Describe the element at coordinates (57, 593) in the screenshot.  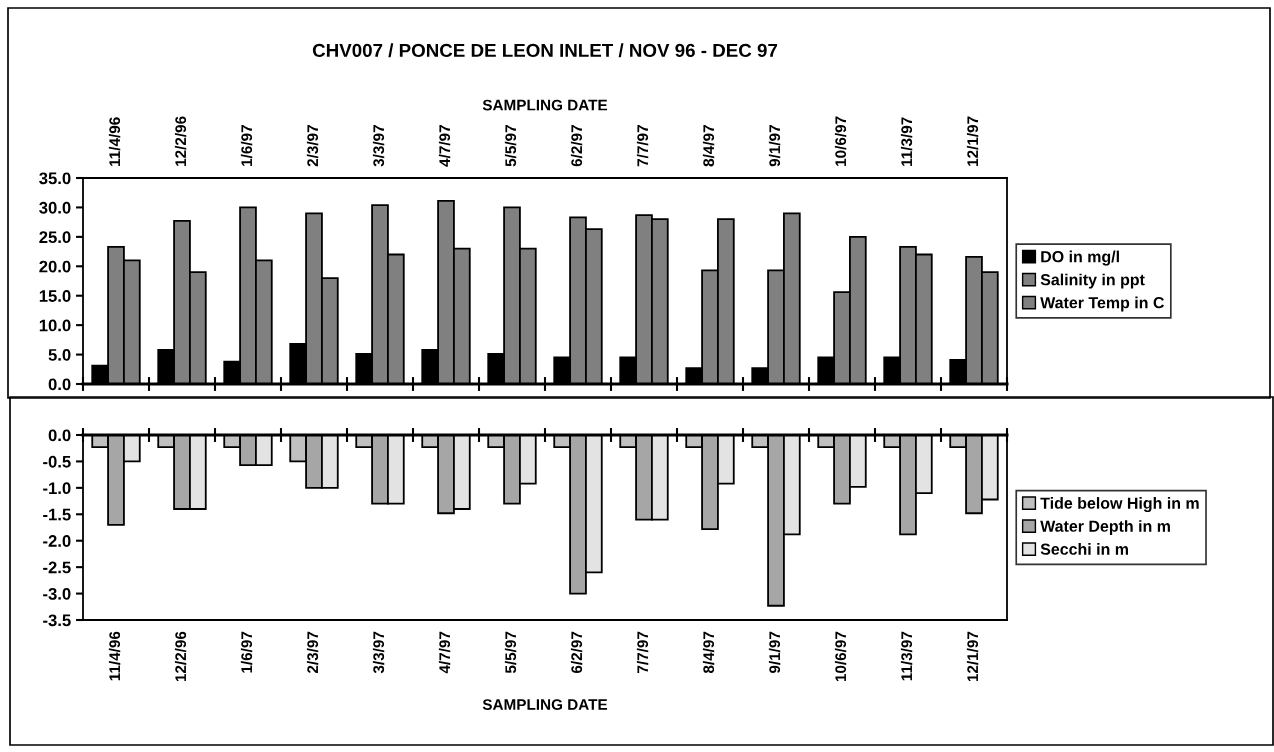
I see `y-tick-label: -3.0` at that location.